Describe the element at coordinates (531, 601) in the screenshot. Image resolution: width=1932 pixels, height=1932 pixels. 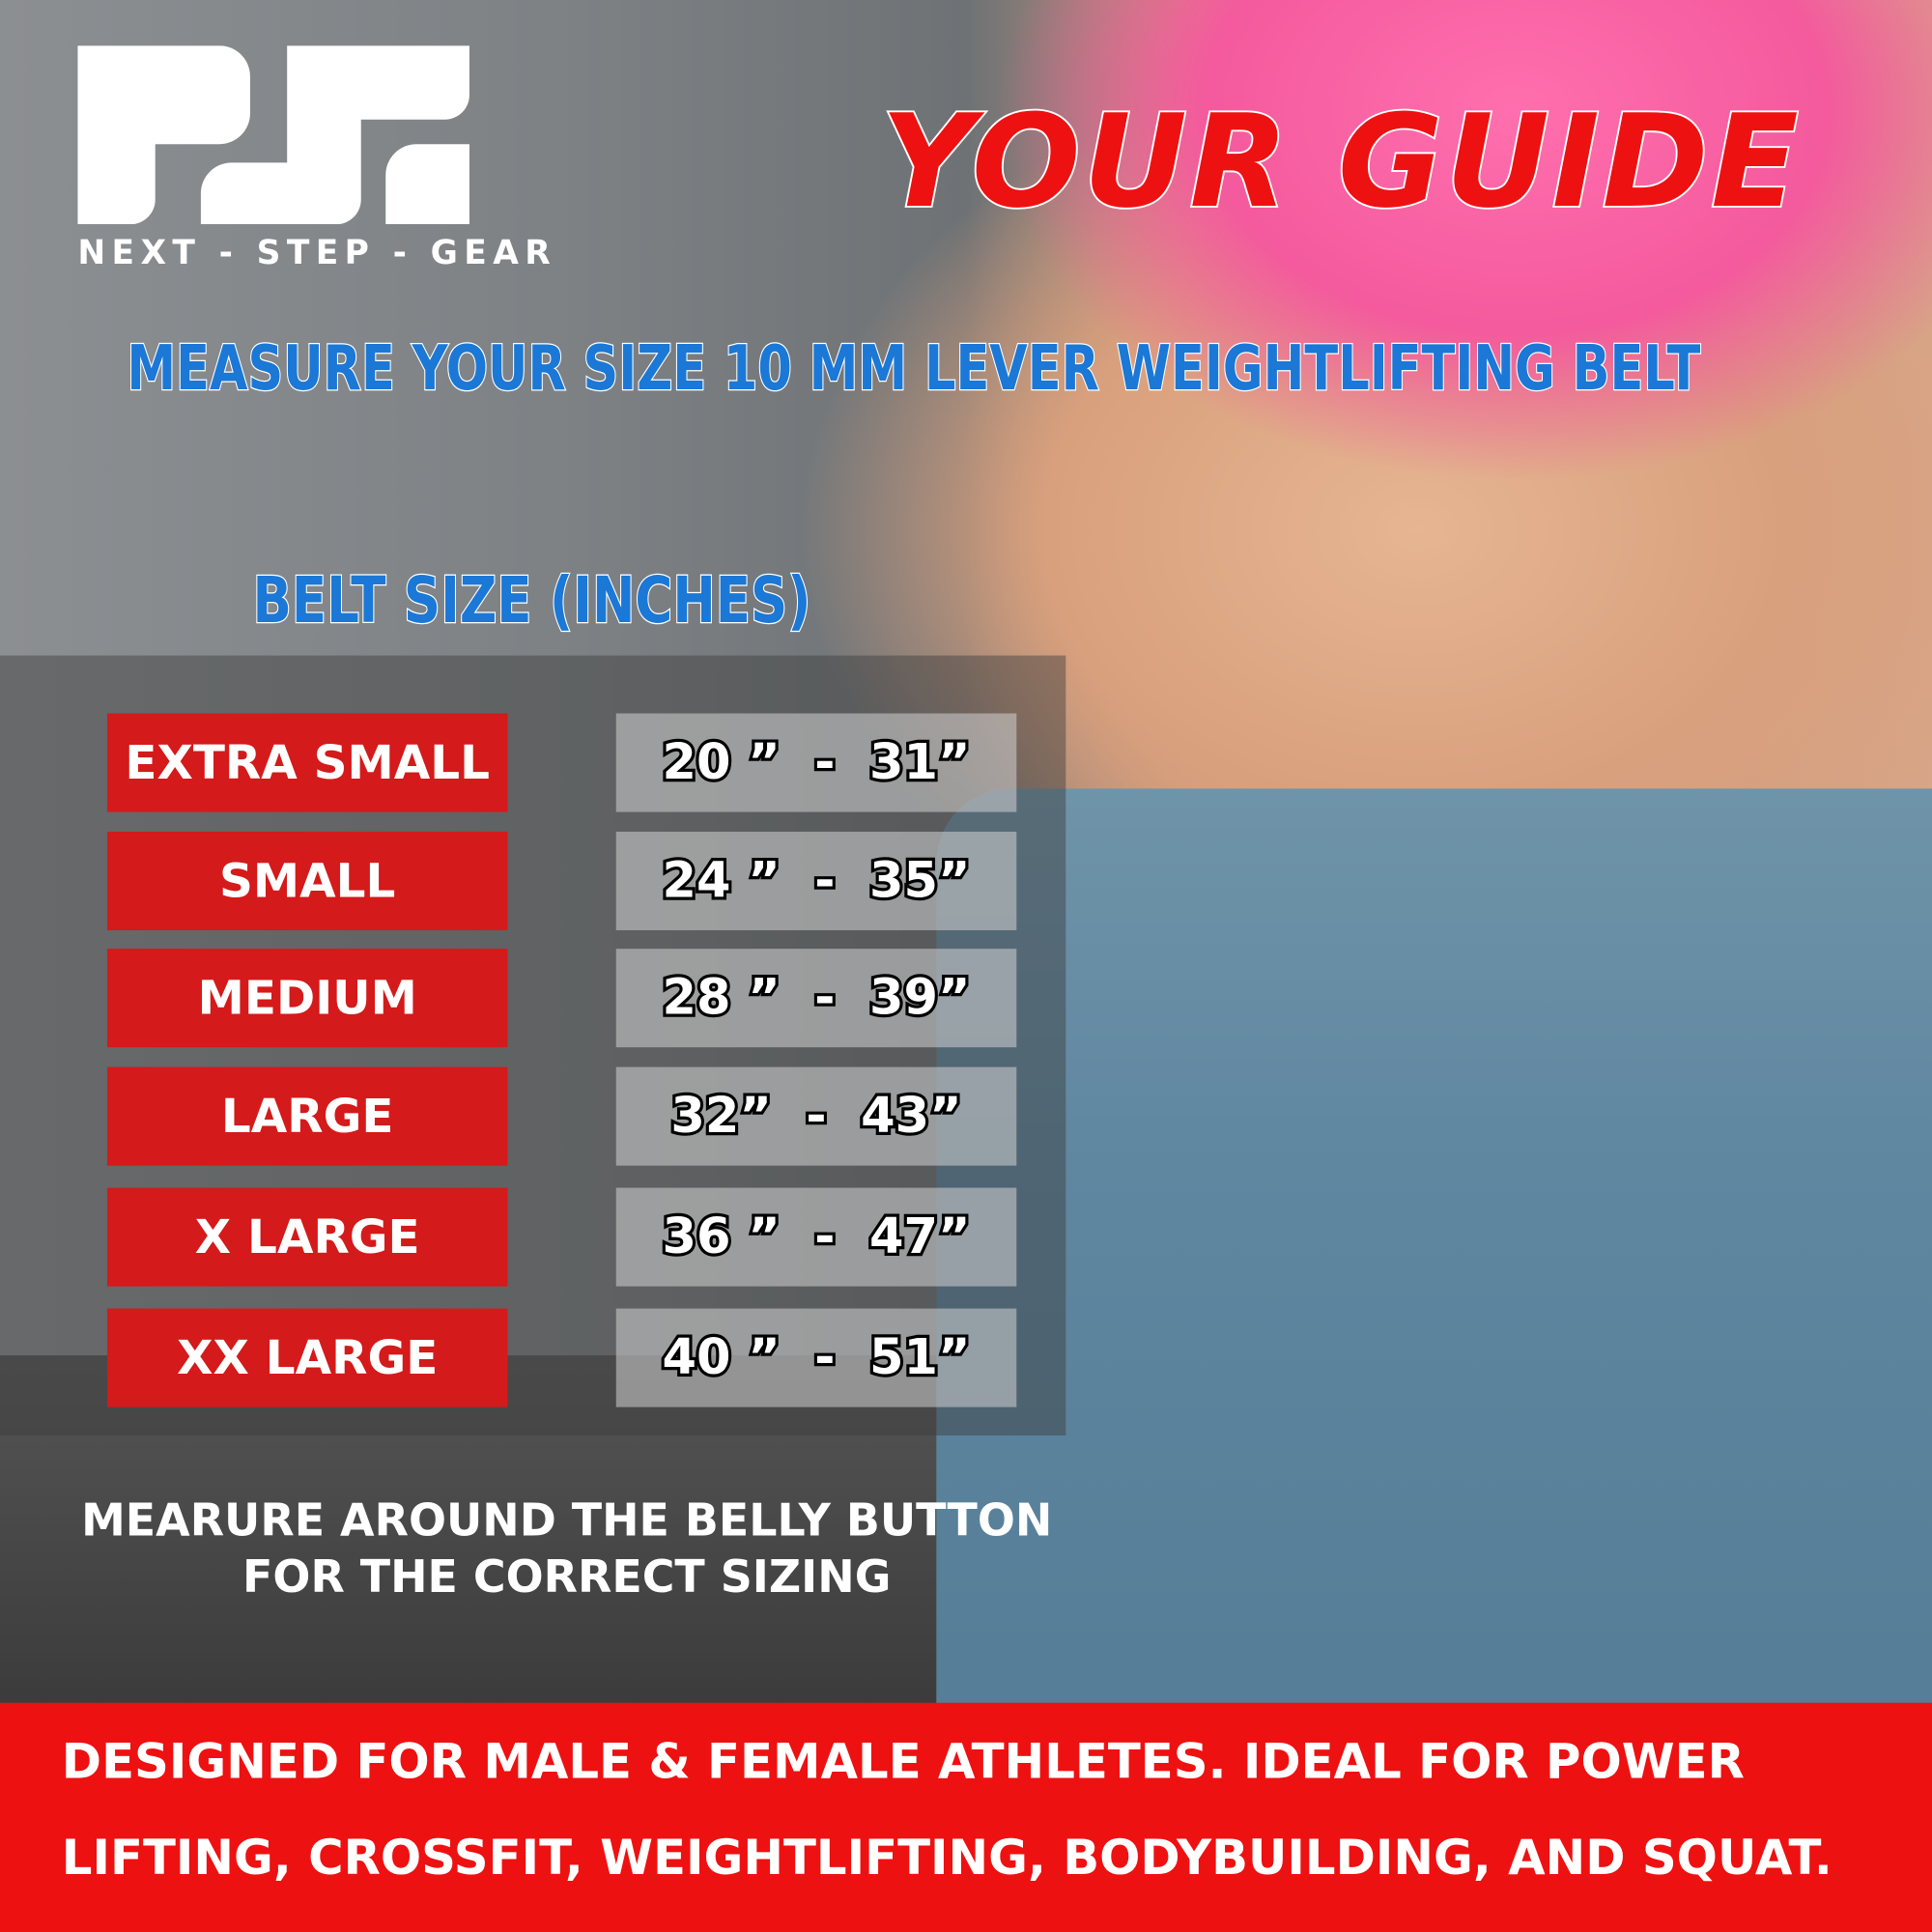
I see `table-heading: BELT SIZE (INCHES)` at that location.